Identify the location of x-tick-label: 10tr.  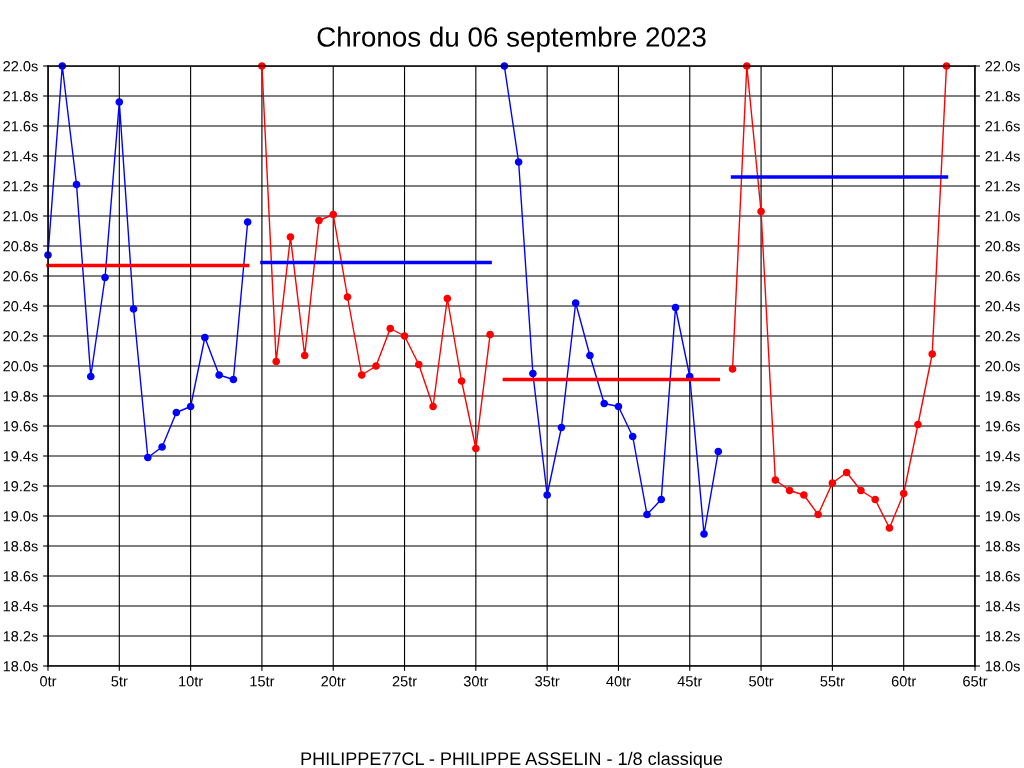
(191, 681).